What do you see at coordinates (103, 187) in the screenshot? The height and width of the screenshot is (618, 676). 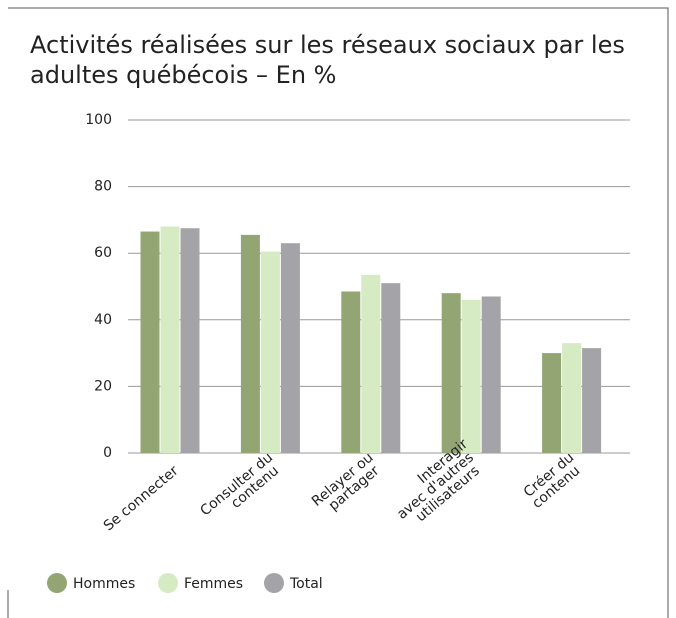 I see `y-tick-label: 80` at bounding box center [103, 187].